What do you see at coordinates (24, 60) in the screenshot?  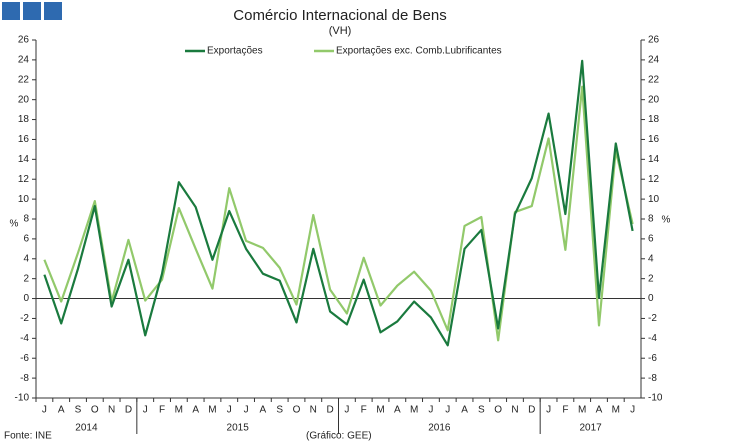 I see `y-tick-label: 24` at bounding box center [24, 60].